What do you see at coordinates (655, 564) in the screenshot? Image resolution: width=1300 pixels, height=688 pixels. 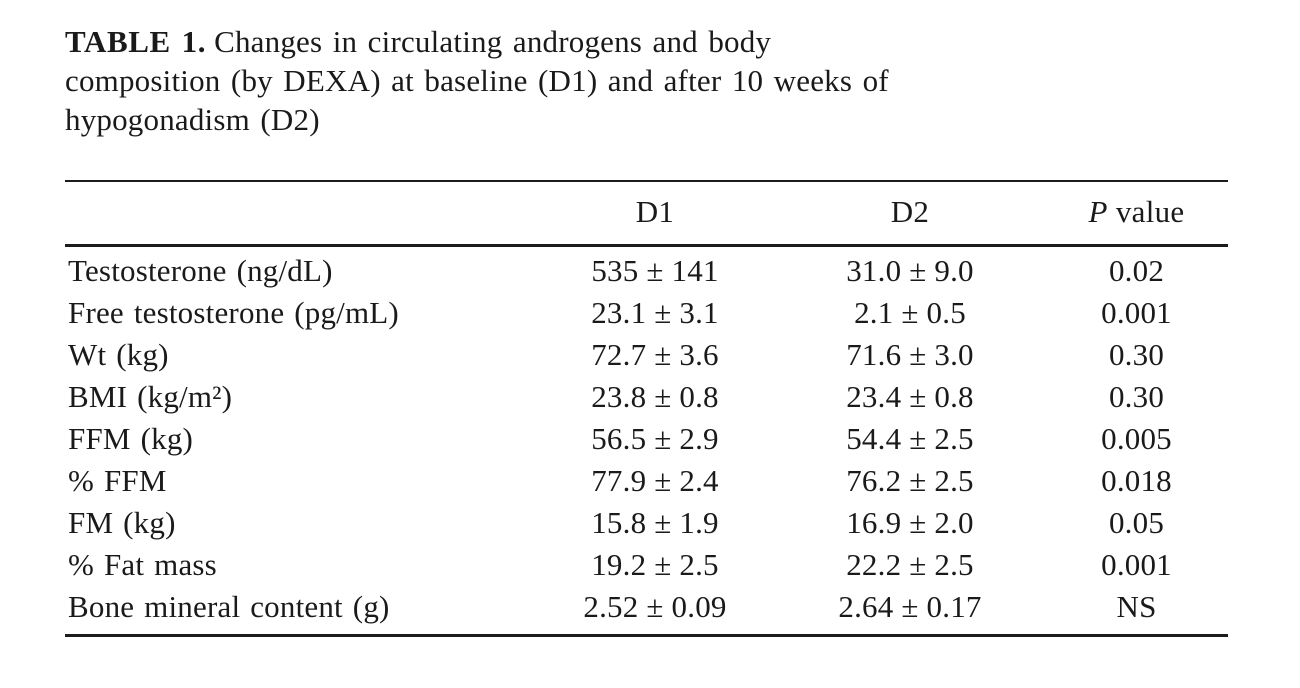 I see `cell-d1: 19.2 ± 2.5` at bounding box center [655, 564].